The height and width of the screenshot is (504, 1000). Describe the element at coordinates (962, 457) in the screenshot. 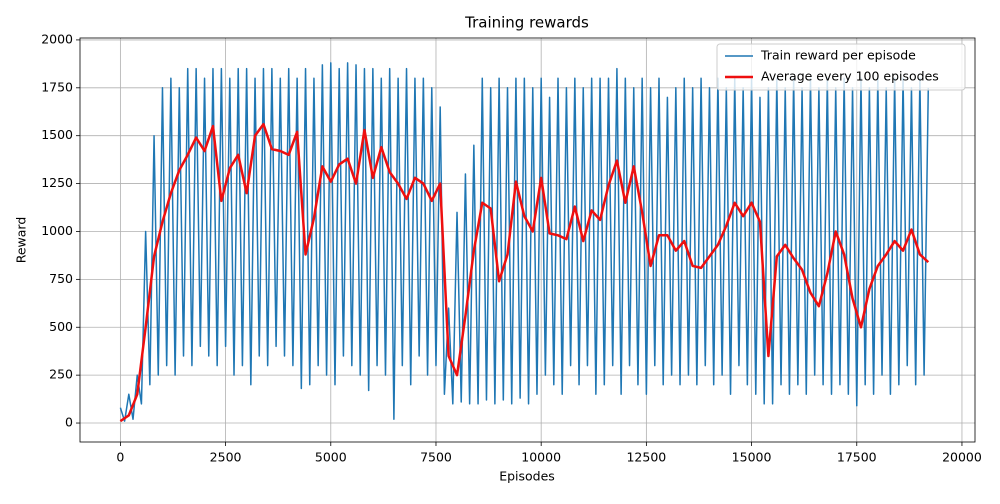

I see `x-tick-label: 20000` at that location.